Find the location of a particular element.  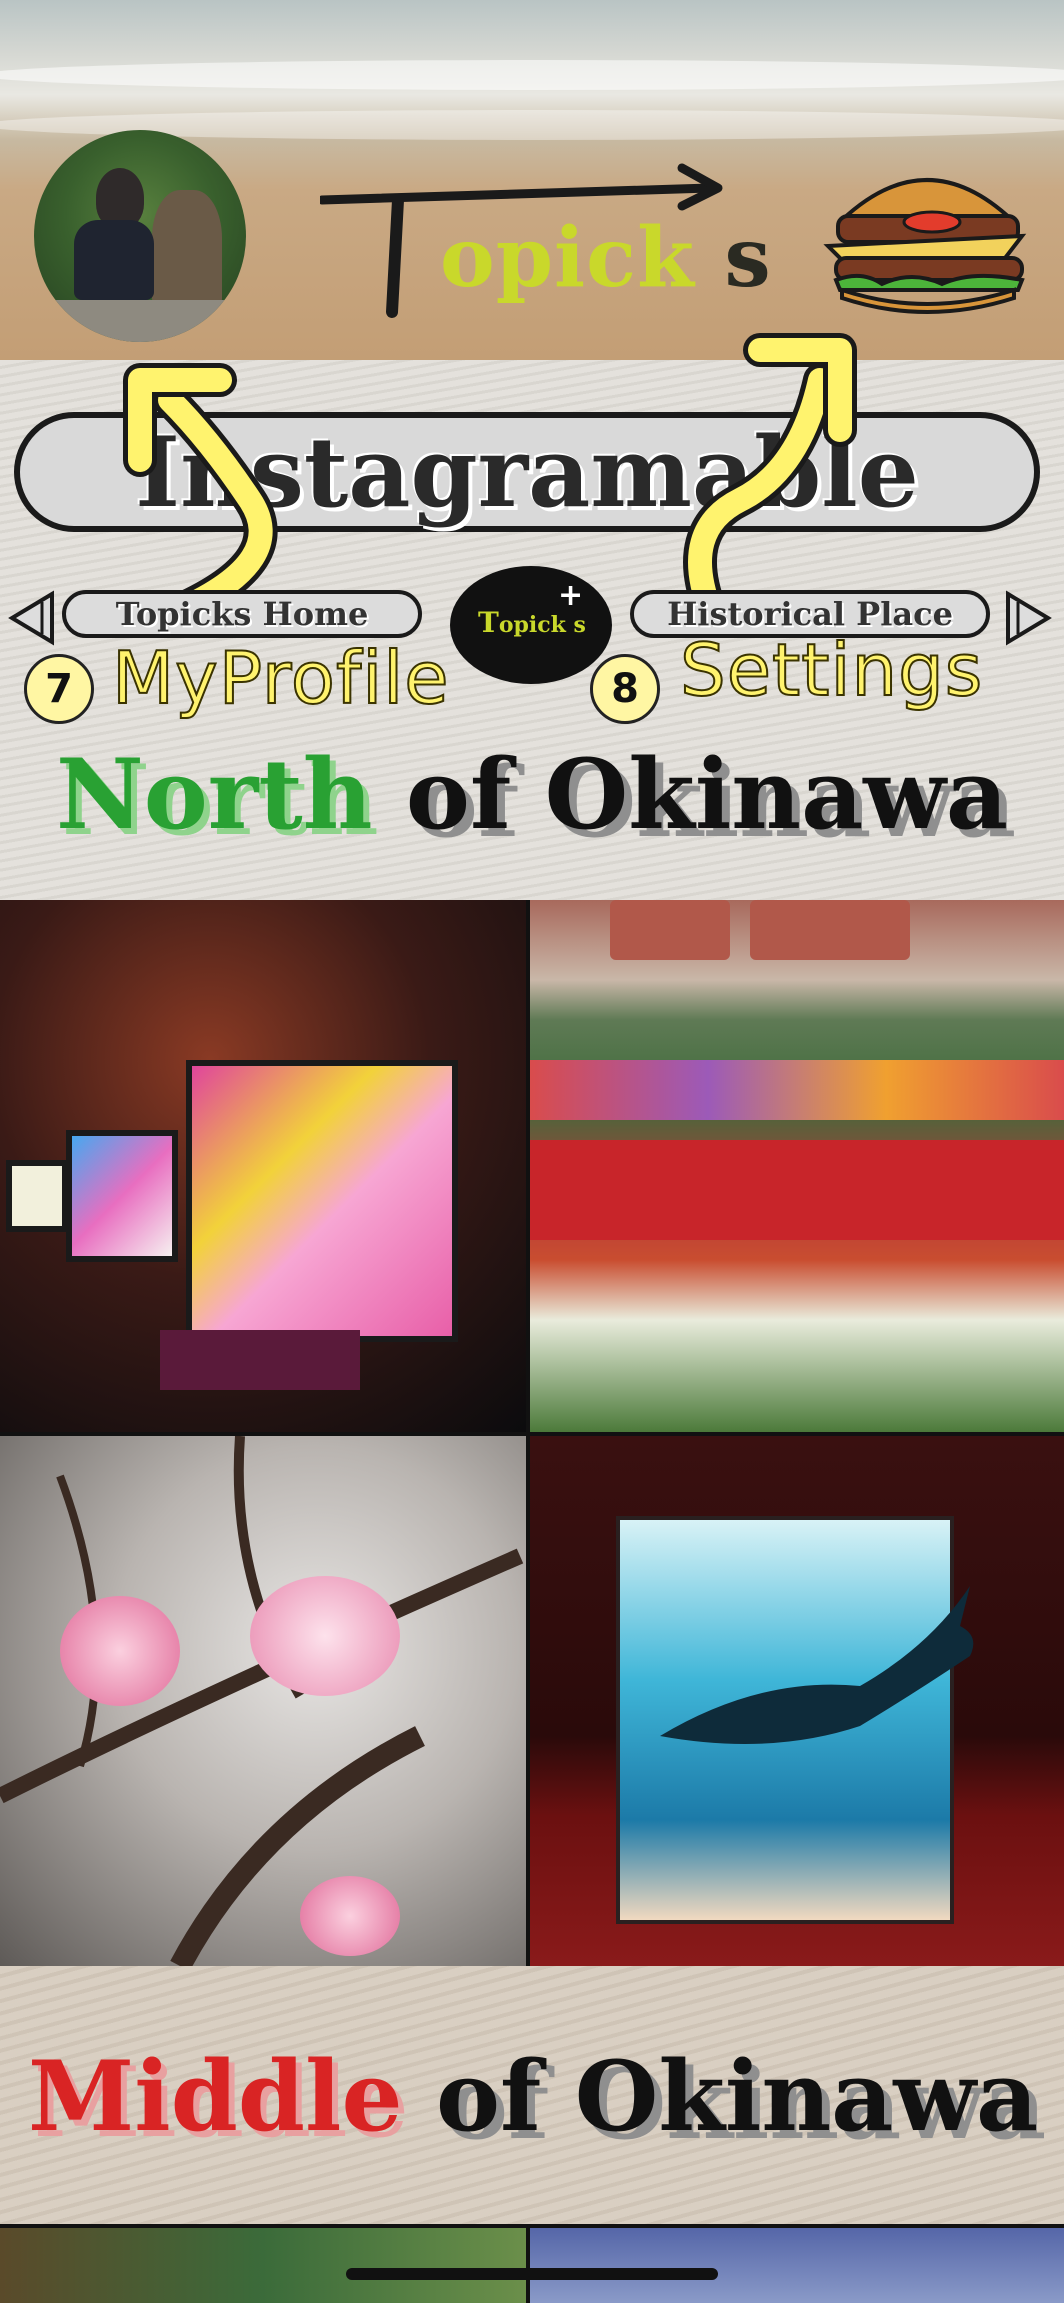

historical-place-button: Historical Place is located at coordinates (810, 614).